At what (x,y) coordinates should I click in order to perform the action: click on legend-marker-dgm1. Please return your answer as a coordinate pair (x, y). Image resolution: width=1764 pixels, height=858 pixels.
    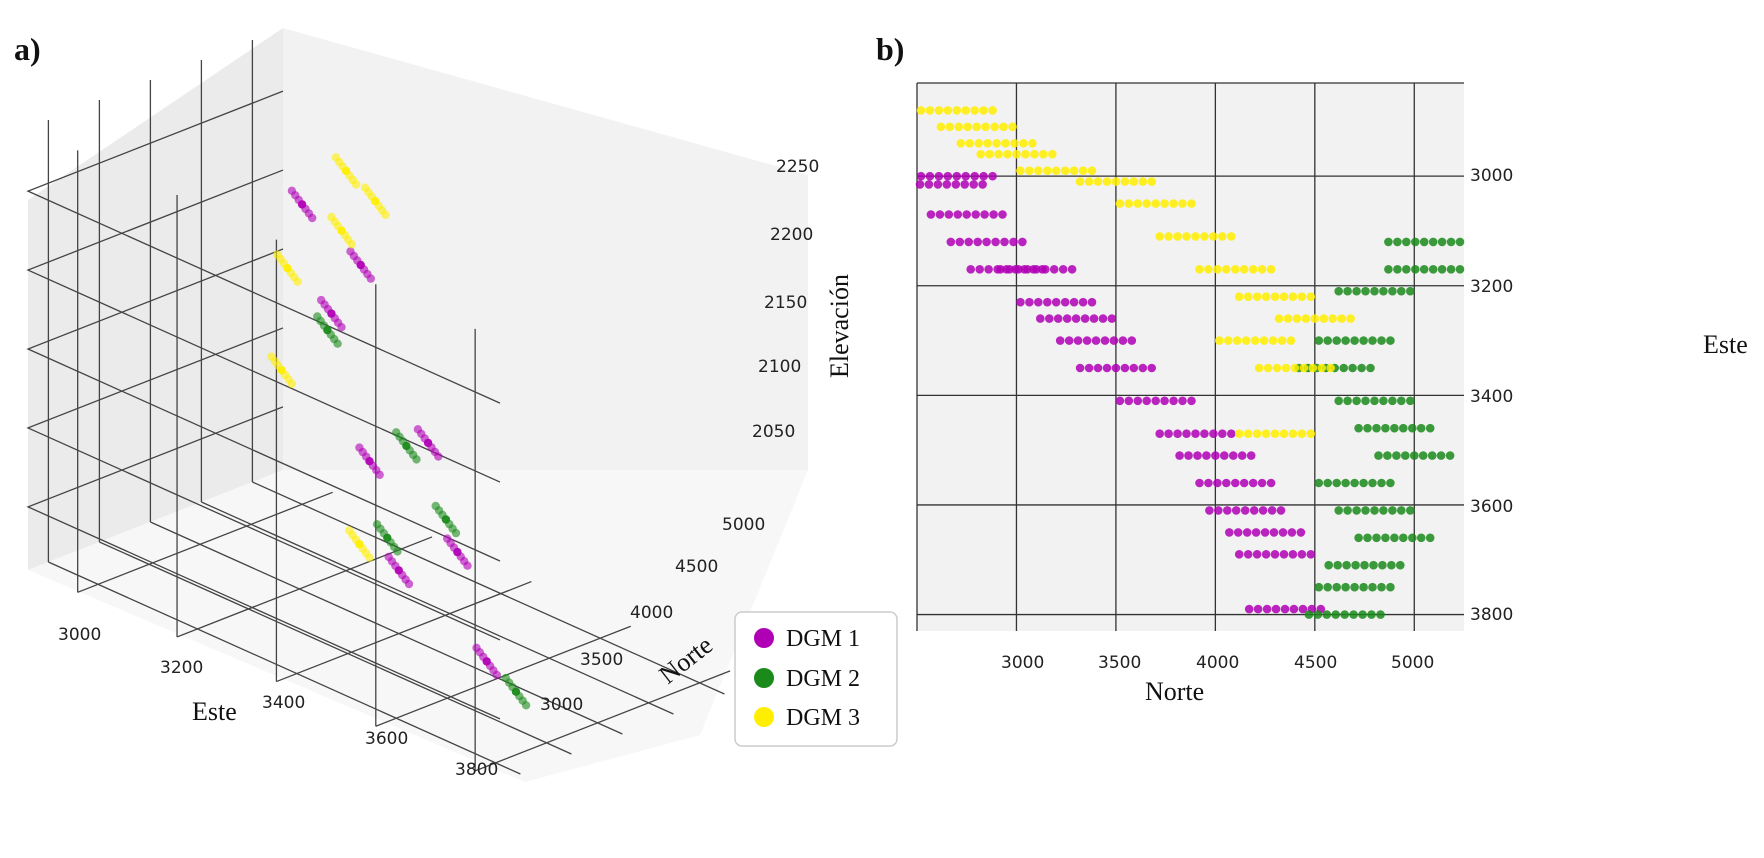
    Looking at the image, I should click on (764, 638).